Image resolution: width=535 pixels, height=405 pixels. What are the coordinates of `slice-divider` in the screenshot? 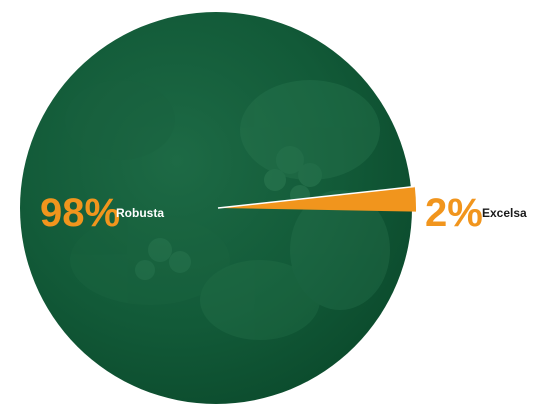 It's located at (316, 197).